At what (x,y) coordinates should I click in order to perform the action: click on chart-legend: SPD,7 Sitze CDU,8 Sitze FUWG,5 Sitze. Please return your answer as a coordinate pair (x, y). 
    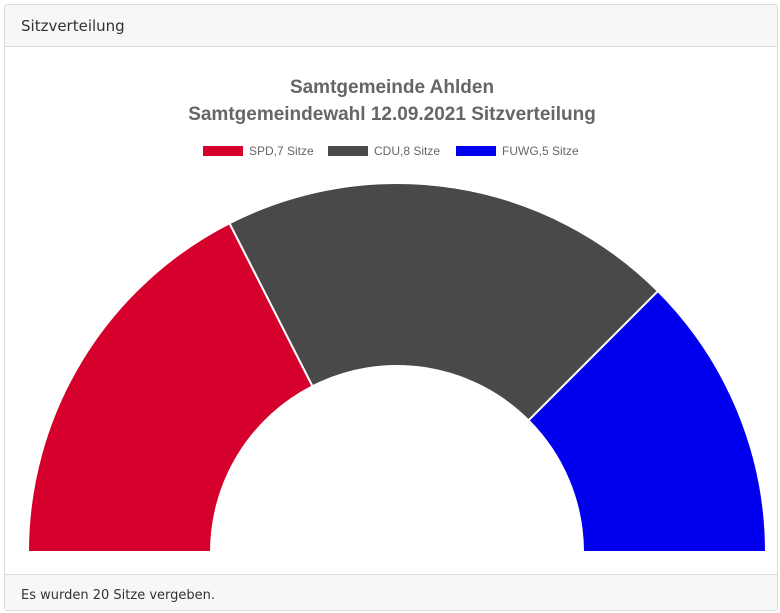
    Looking at the image, I should click on (391, 151).